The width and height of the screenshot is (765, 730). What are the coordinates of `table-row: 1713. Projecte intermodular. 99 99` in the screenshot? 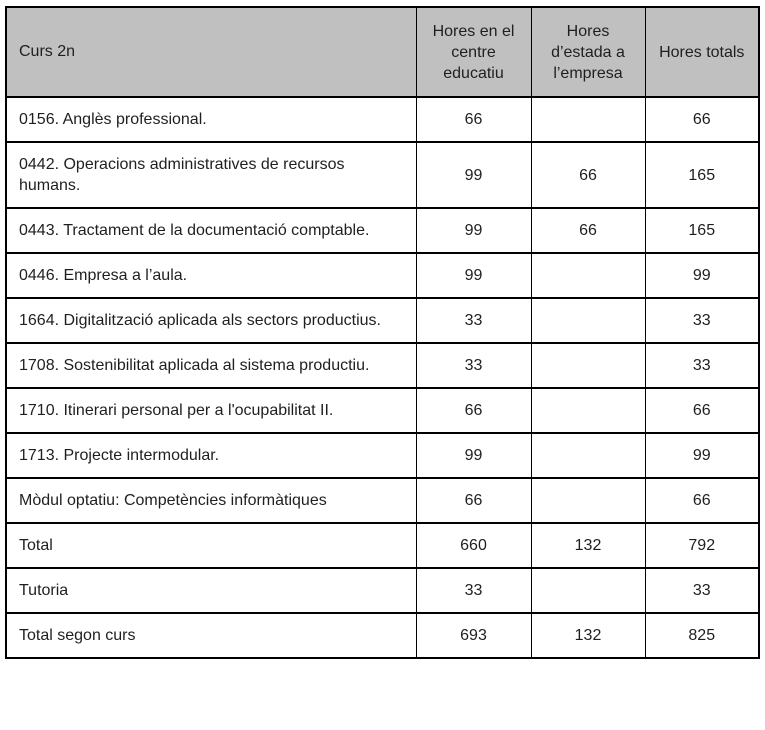 It's located at (382, 455).